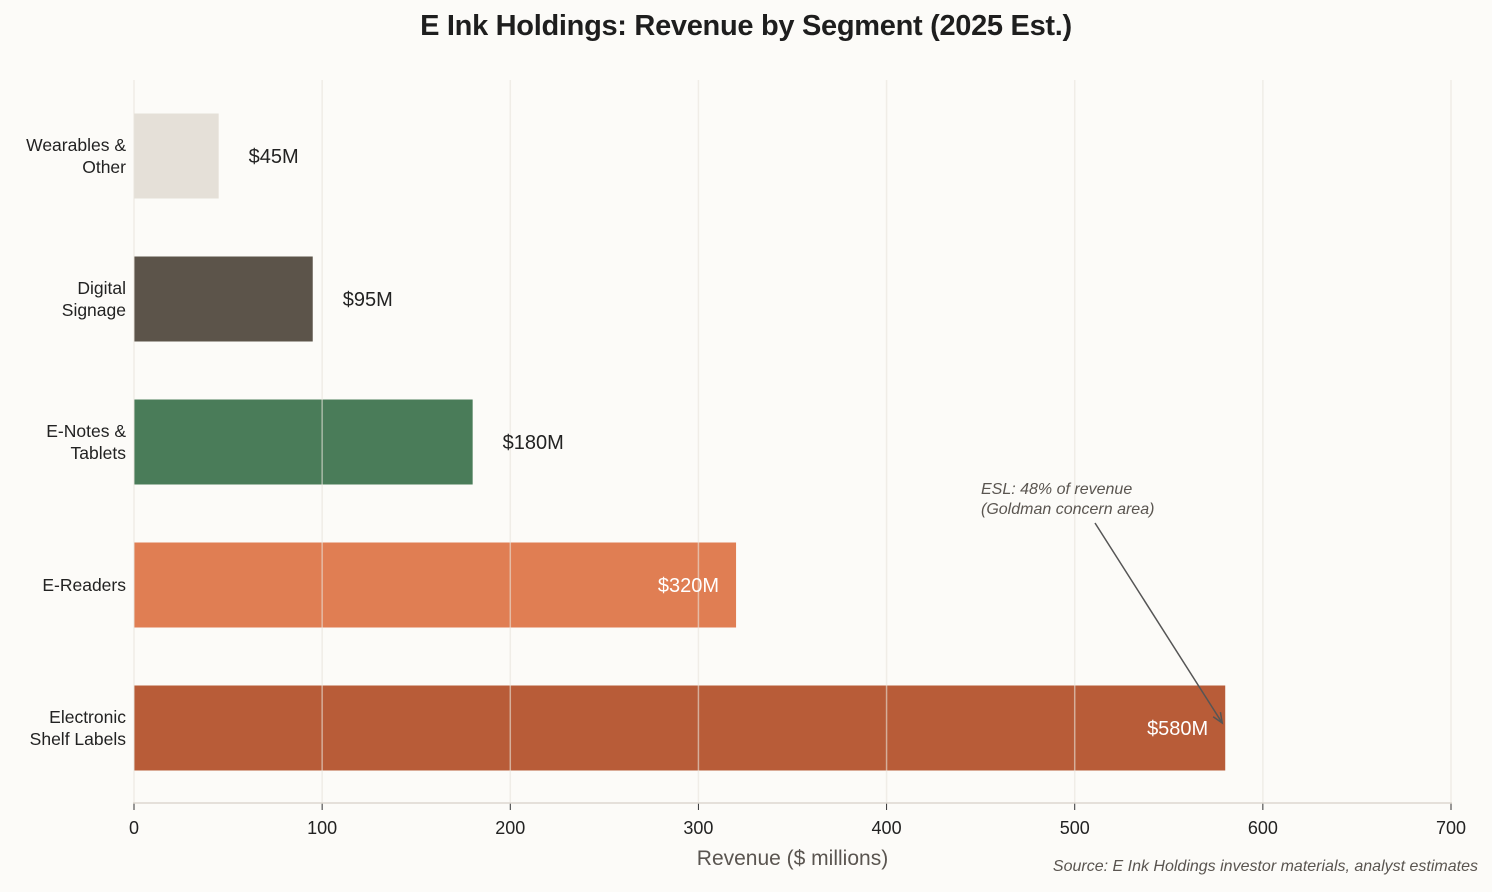  Describe the element at coordinates (1218, 718) in the screenshot. I see `arrowhead-icon` at that location.